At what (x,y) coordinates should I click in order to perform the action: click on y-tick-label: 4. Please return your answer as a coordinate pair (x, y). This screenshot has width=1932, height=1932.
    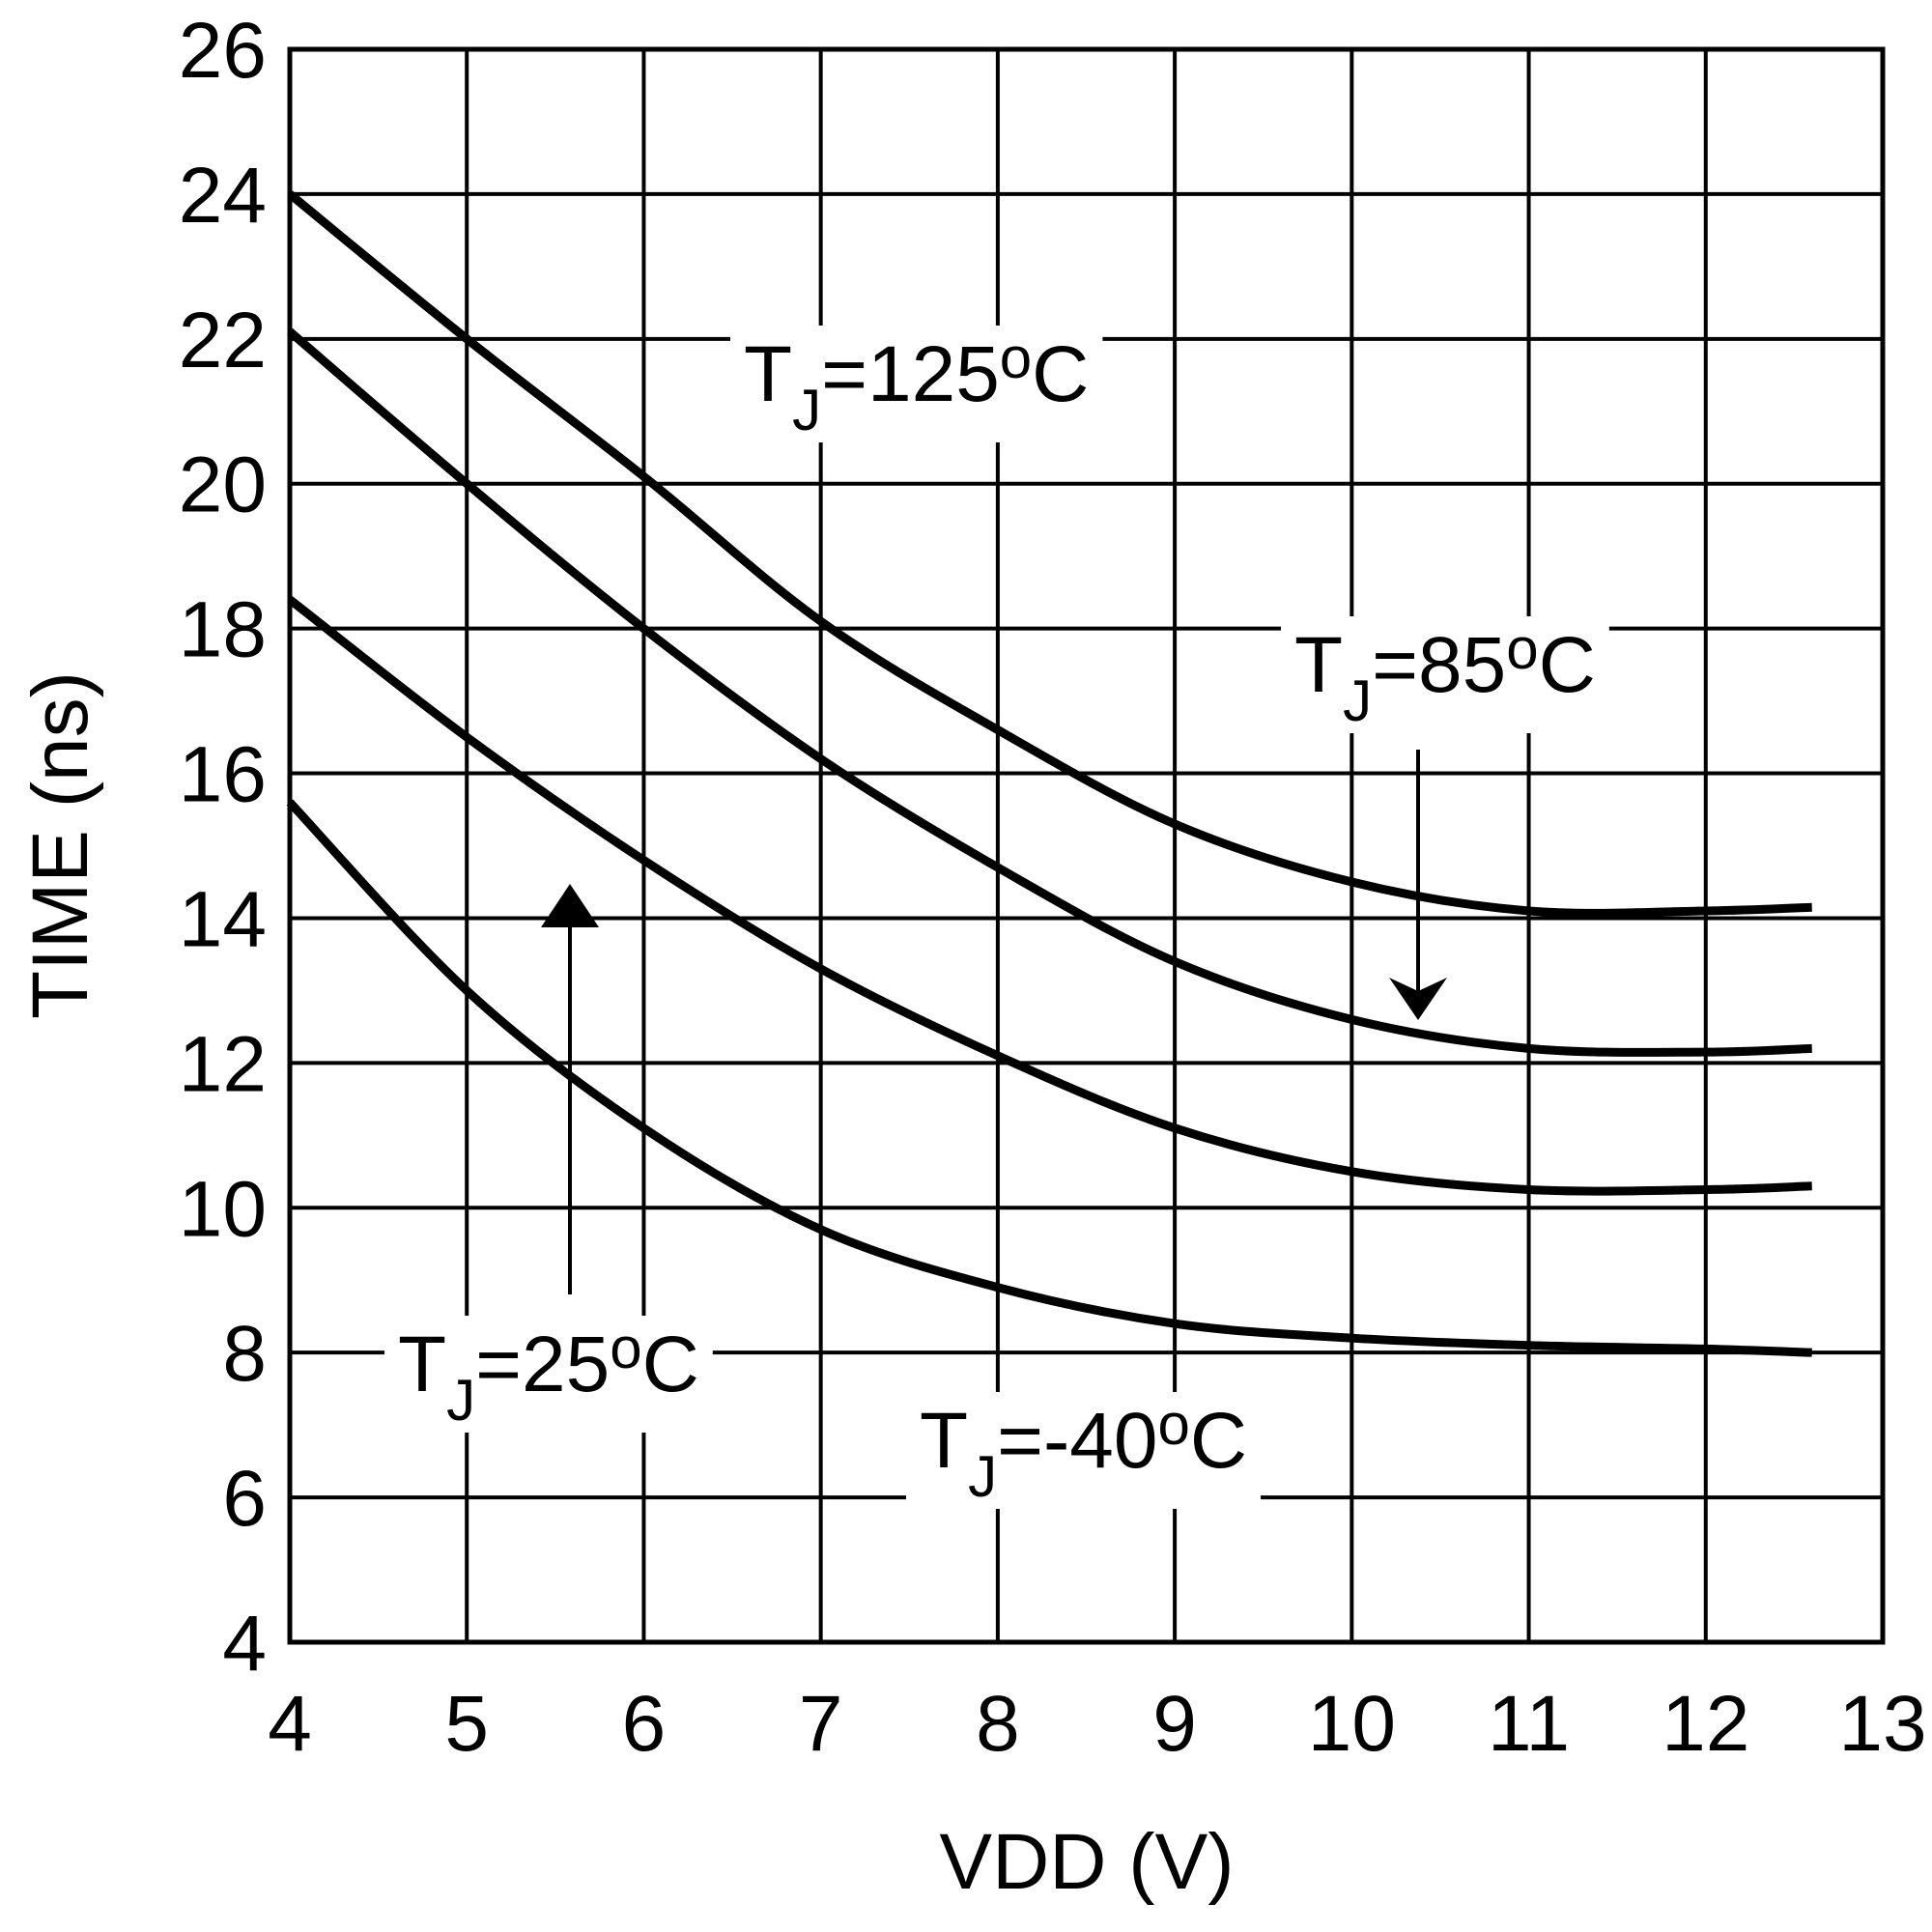
    Looking at the image, I should click on (244, 1644).